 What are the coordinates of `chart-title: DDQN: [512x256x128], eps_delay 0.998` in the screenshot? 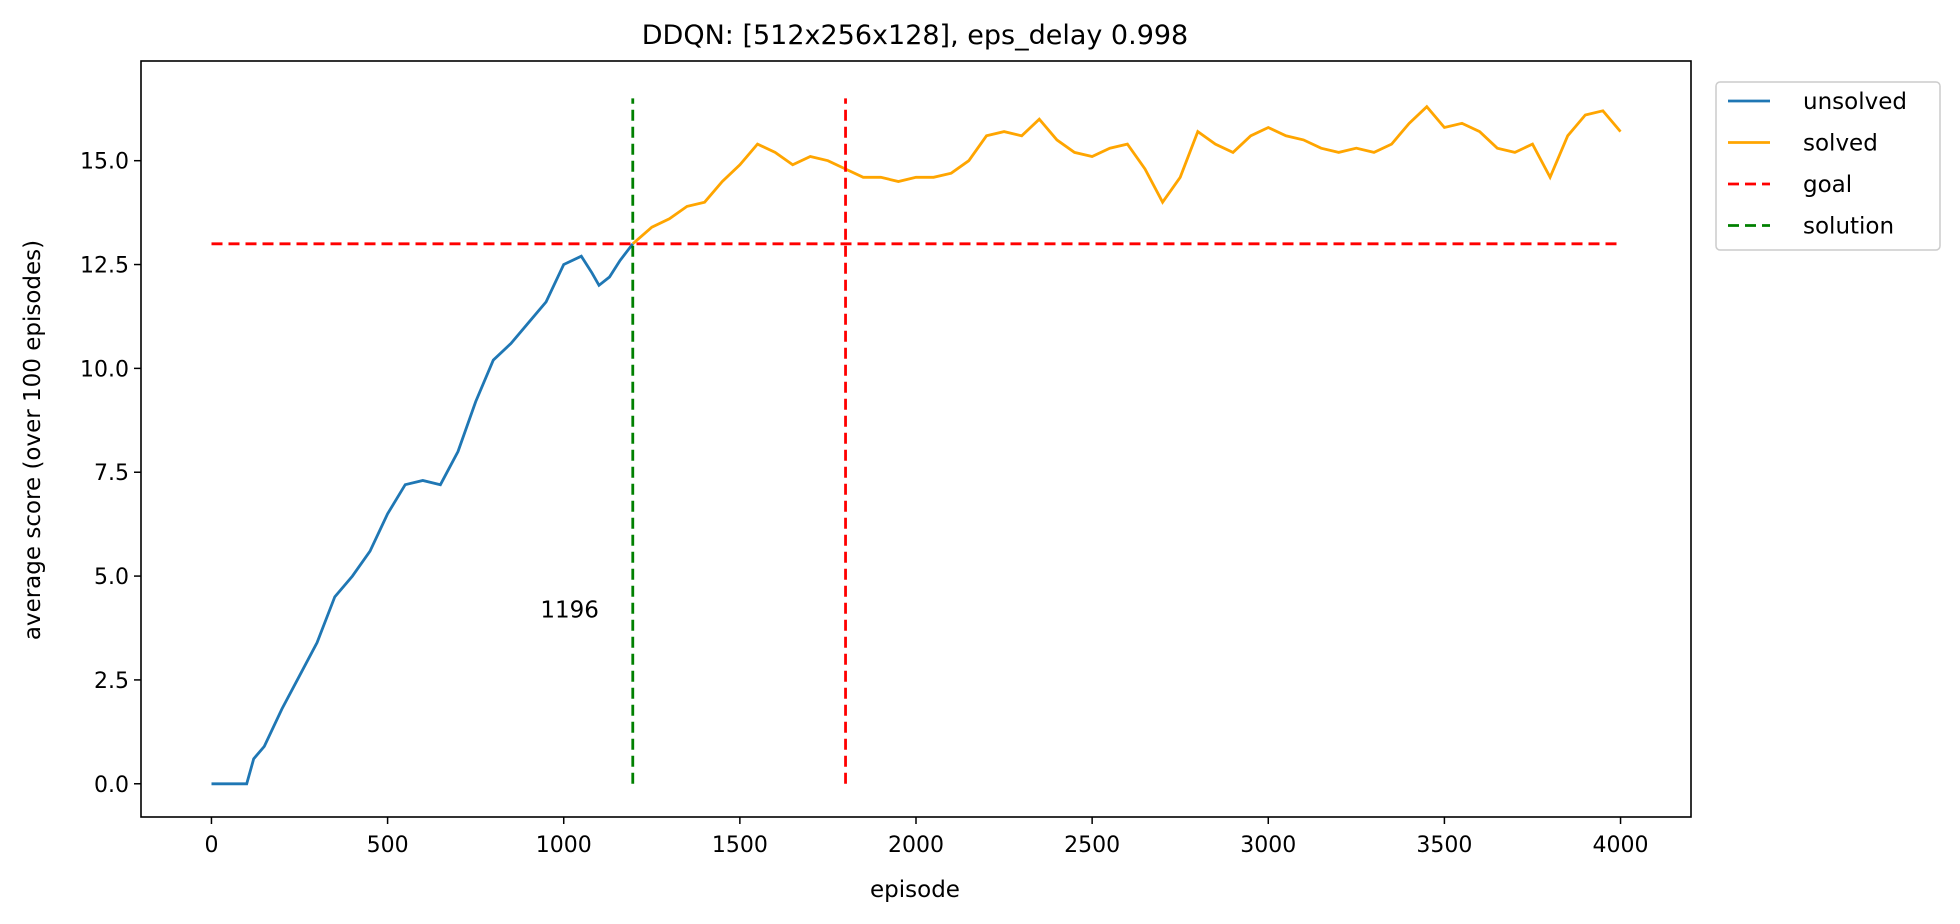 It's located at (915, 35).